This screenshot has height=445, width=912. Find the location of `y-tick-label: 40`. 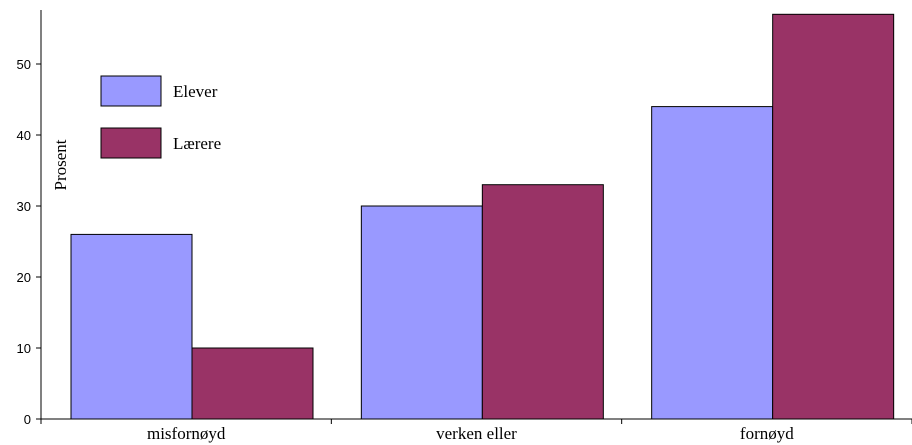

y-tick-label: 40 is located at coordinates (24, 135).